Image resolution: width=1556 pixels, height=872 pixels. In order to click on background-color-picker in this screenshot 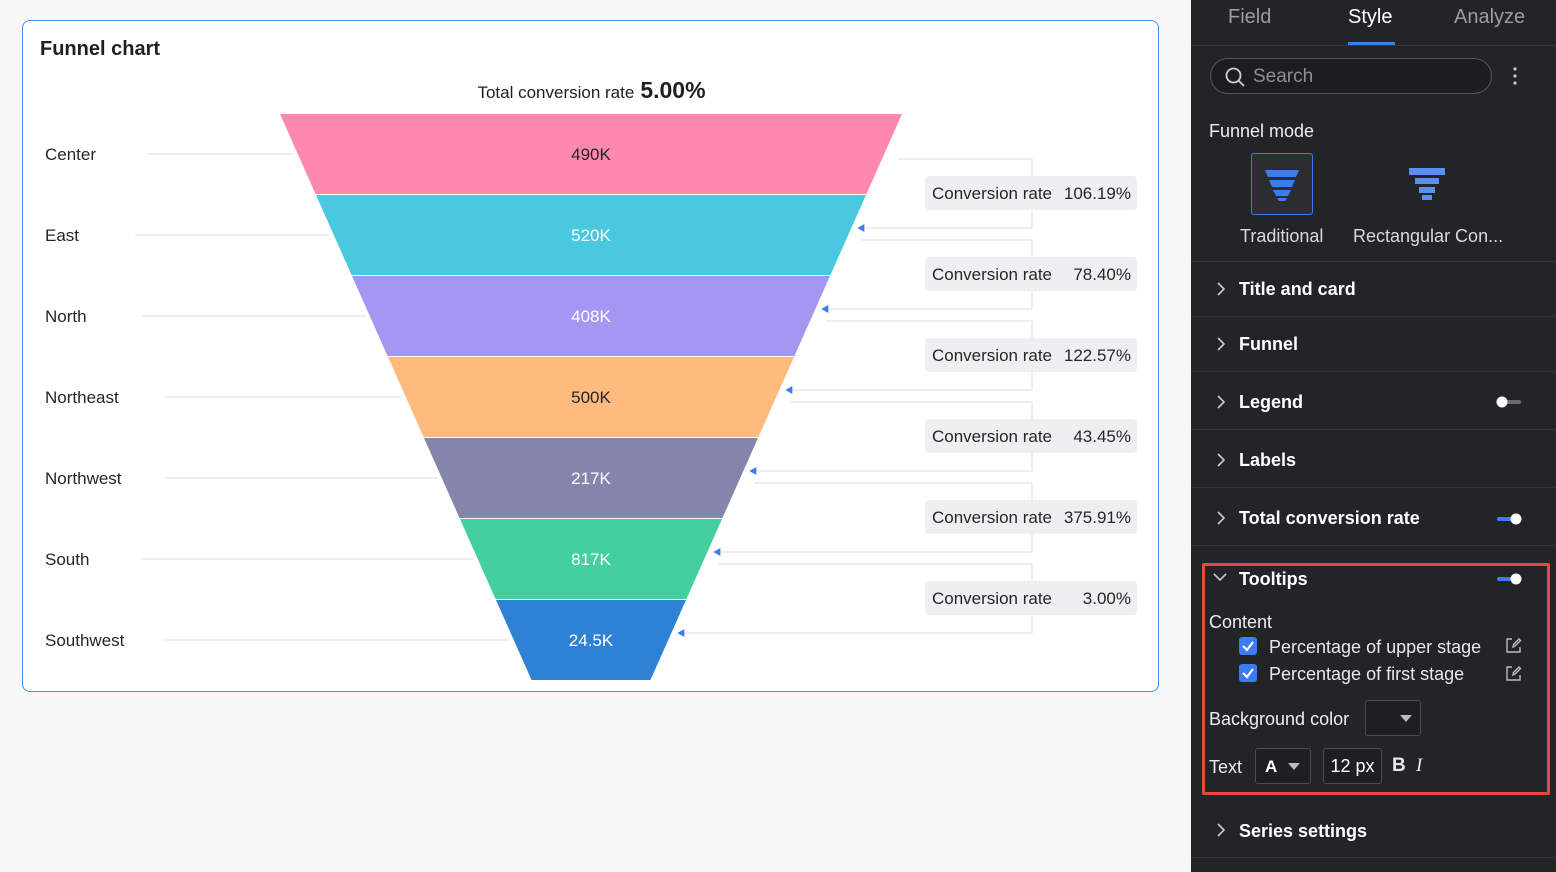, I will do `click(1393, 718)`.